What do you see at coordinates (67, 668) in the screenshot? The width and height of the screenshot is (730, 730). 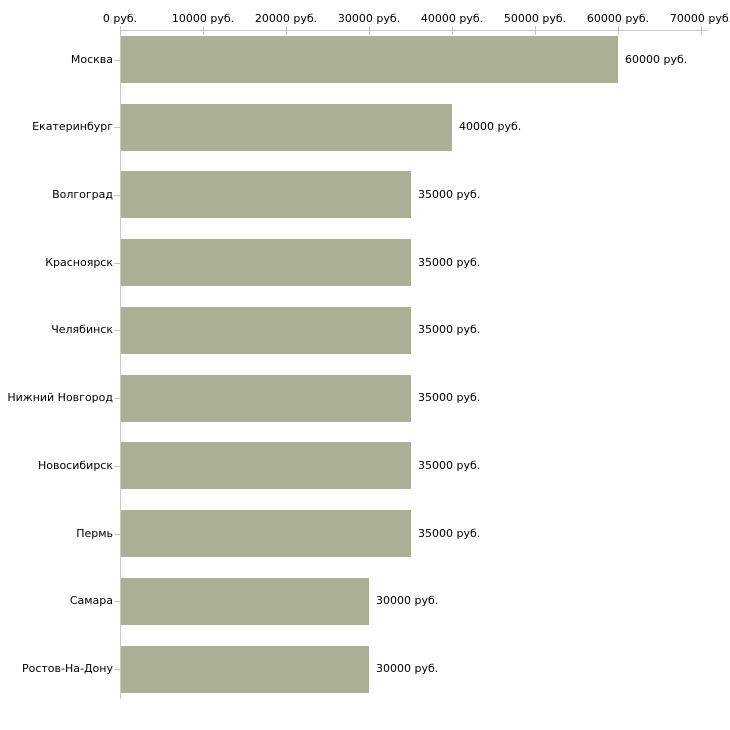 I see `category-label: Ростов-На-Дону` at bounding box center [67, 668].